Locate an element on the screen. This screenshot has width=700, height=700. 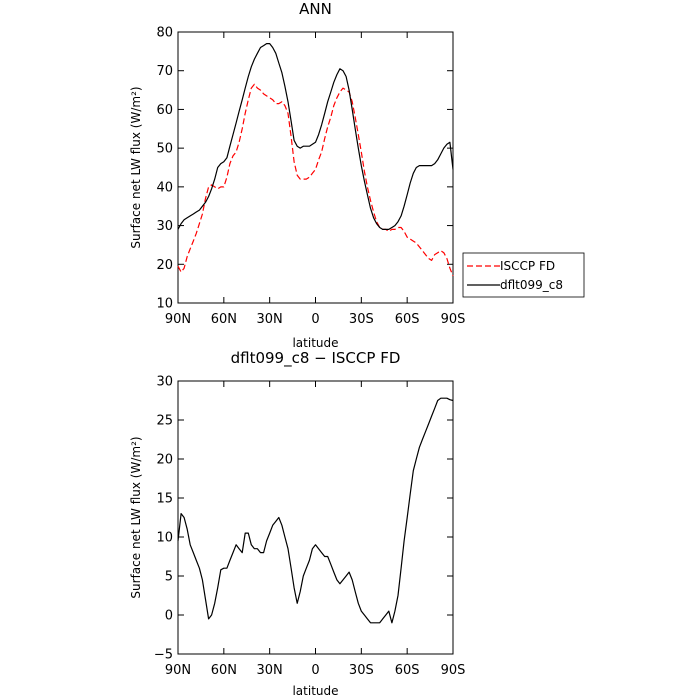
y-tick-label: 40 is located at coordinates (164, 187).